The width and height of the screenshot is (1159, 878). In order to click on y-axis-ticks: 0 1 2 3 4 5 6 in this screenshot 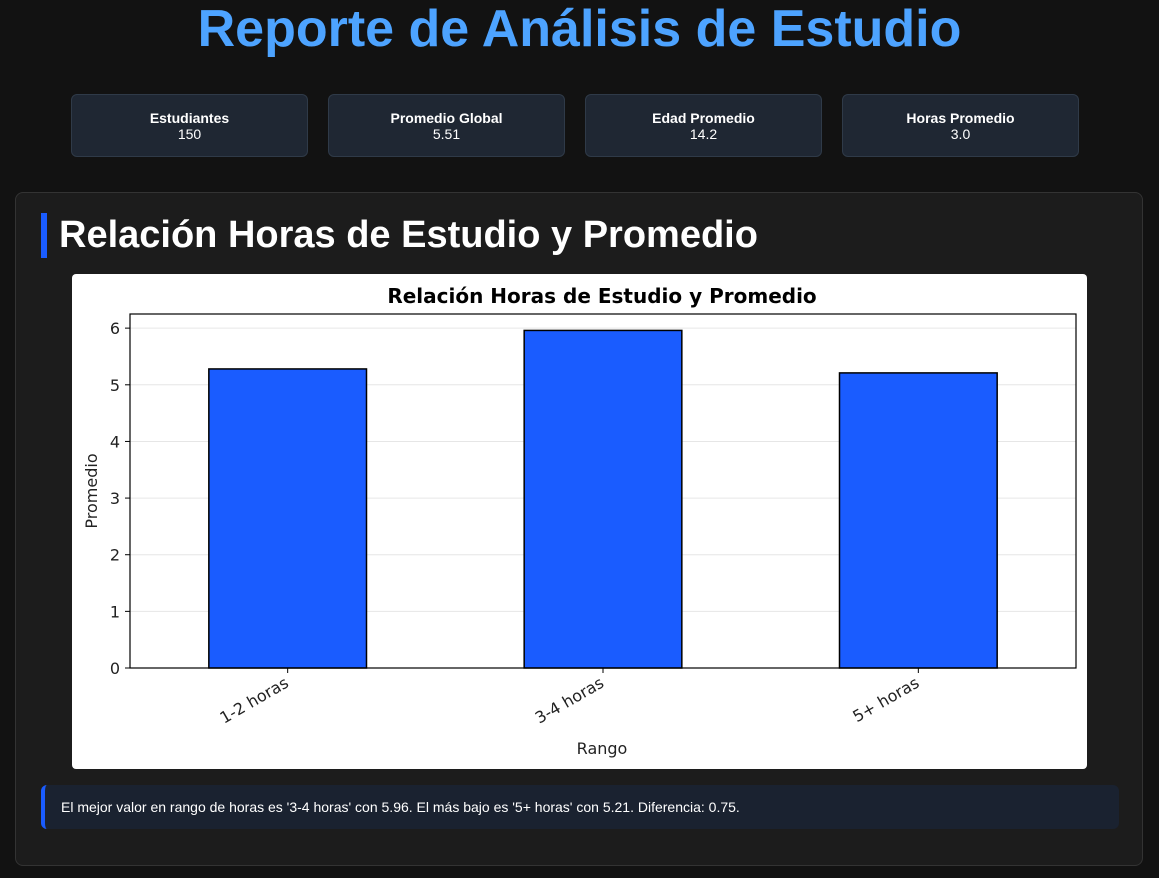, I will do `click(120, 498)`.